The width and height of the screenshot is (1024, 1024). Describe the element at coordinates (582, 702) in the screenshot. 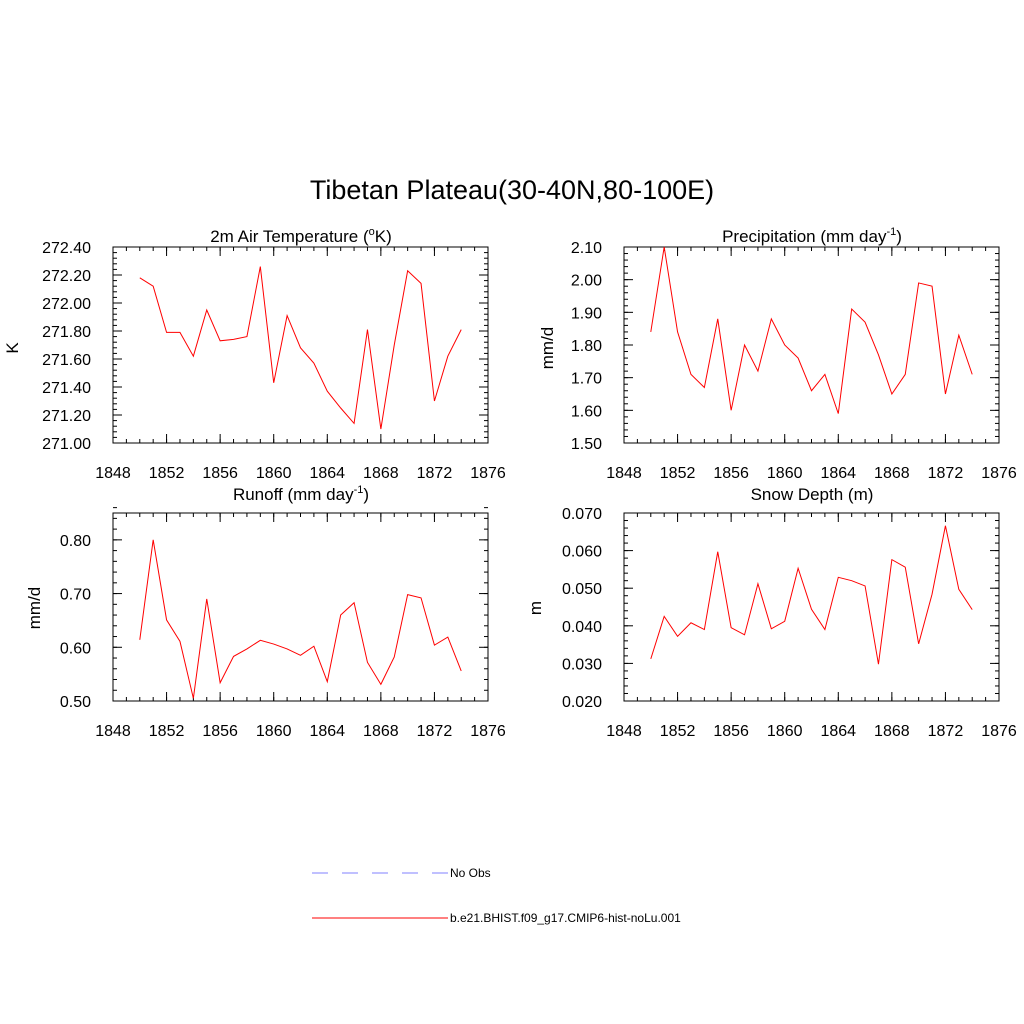

I see `y-tick-label: 0.020` at that location.